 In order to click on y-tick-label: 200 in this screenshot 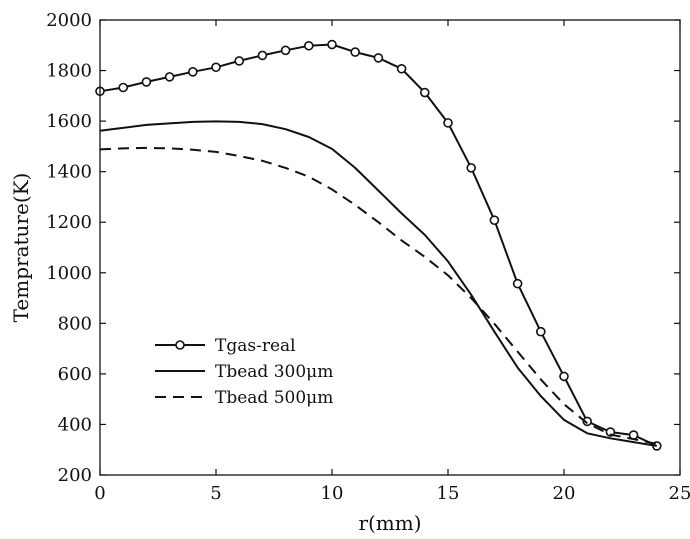, I will do `click(75, 475)`.